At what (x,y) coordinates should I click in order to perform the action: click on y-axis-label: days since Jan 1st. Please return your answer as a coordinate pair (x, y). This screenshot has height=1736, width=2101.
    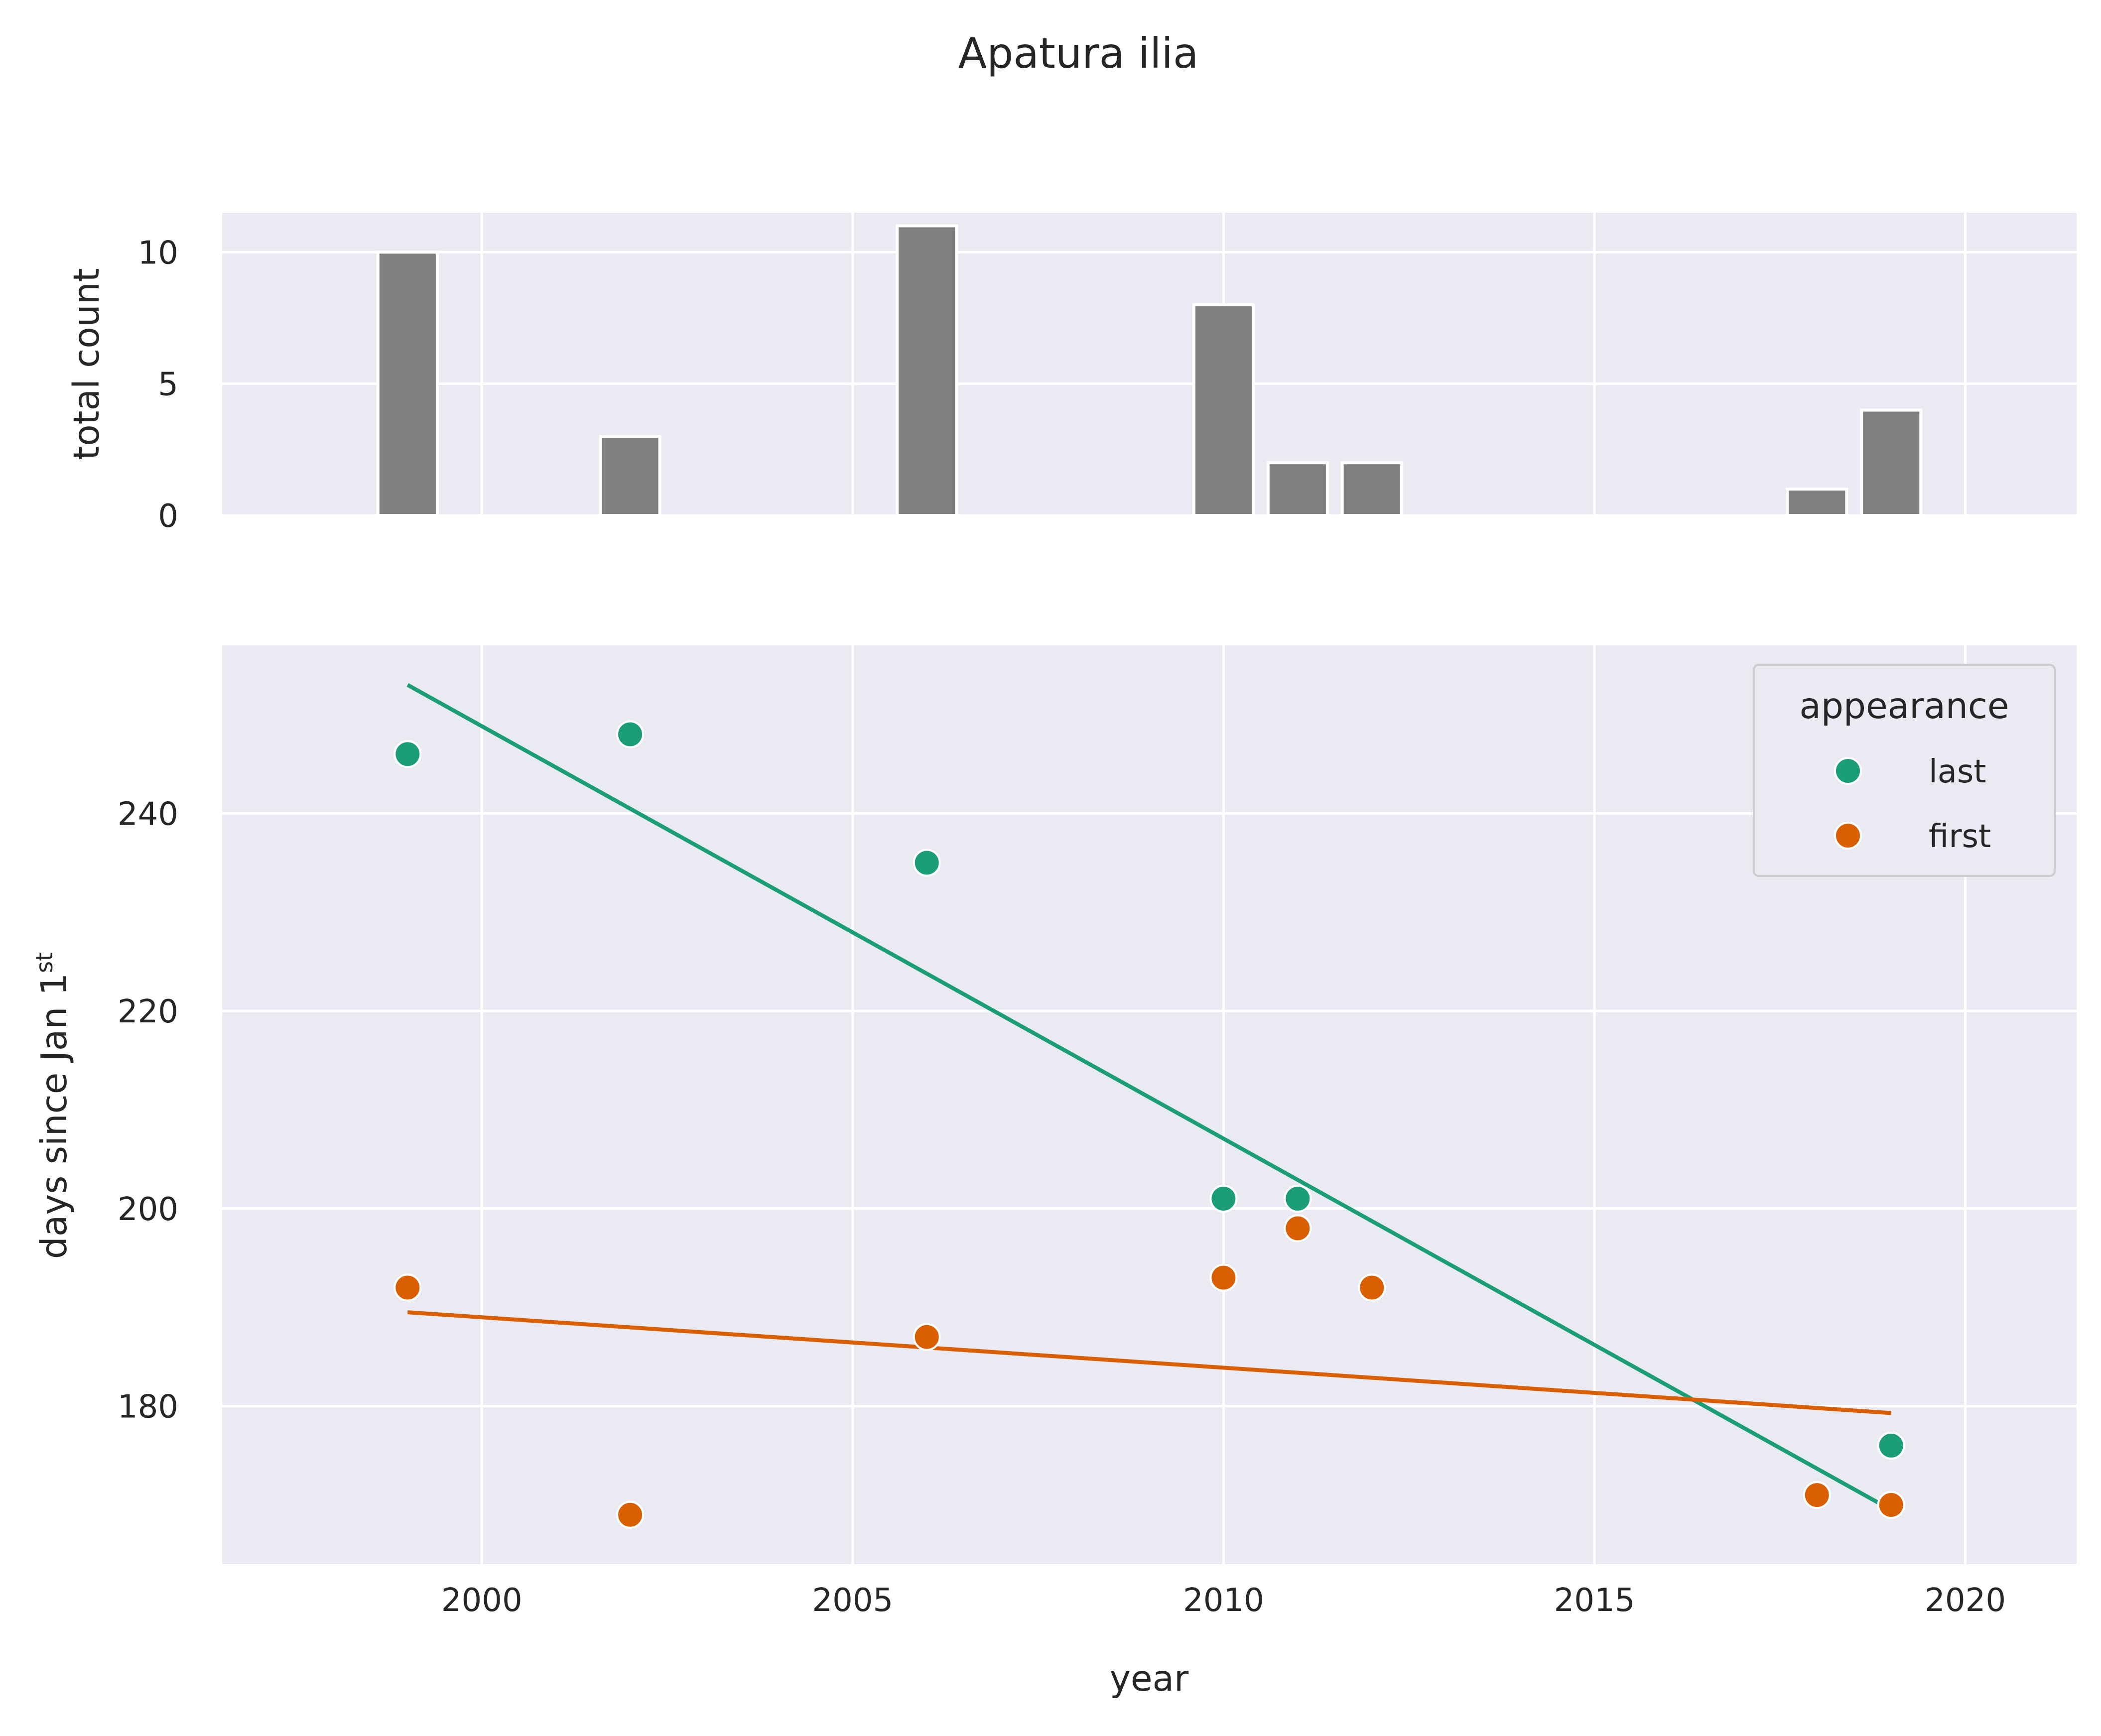
    Looking at the image, I should click on (53, 1105).